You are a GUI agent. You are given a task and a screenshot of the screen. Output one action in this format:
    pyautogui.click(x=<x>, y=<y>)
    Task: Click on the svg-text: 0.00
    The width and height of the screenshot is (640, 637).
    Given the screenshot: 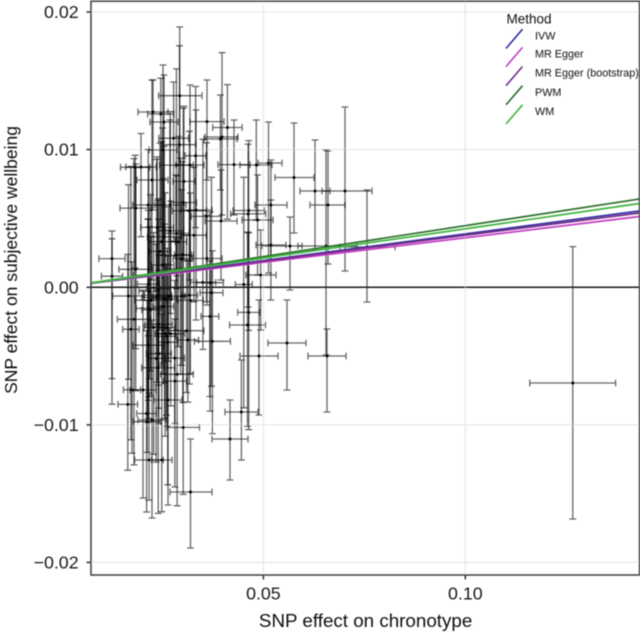 What is the action you would take?
    pyautogui.click(x=61, y=288)
    